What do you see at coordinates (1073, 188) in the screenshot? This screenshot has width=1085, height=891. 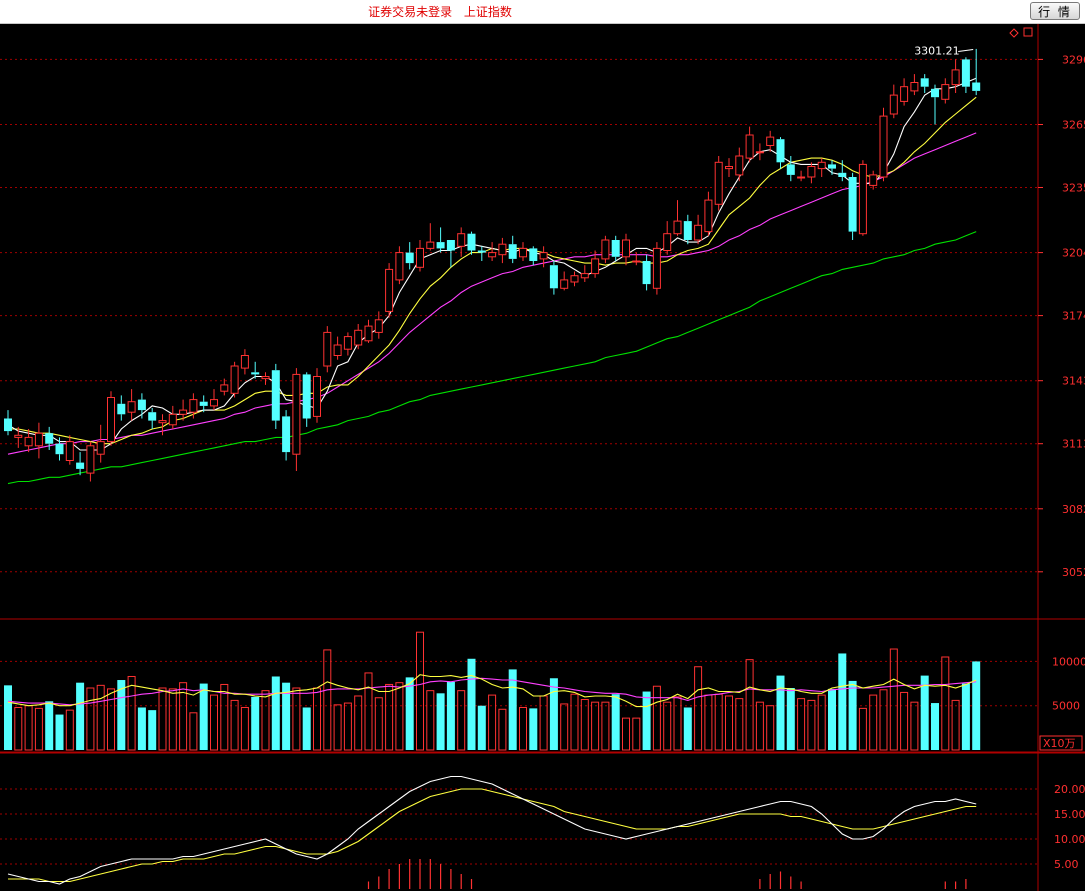 I see `price-tick-label: 3235` at bounding box center [1073, 188].